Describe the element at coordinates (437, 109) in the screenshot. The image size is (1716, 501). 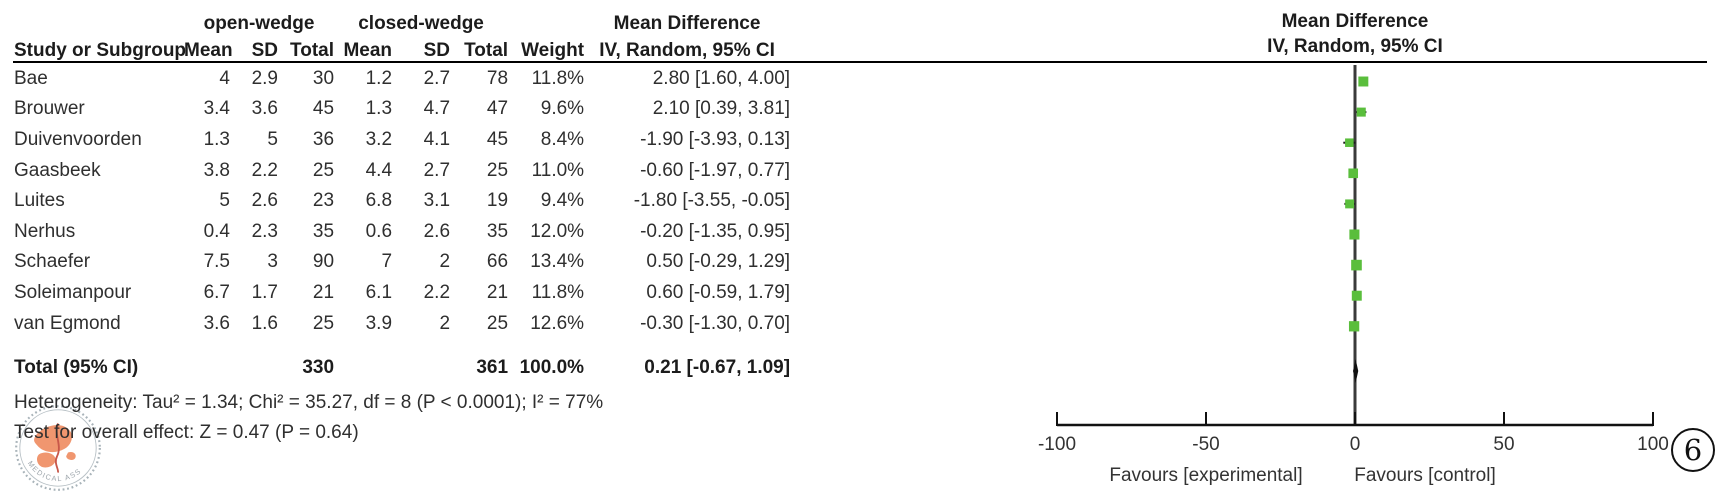
I see `cell-sd-closed: 4.7` at that location.